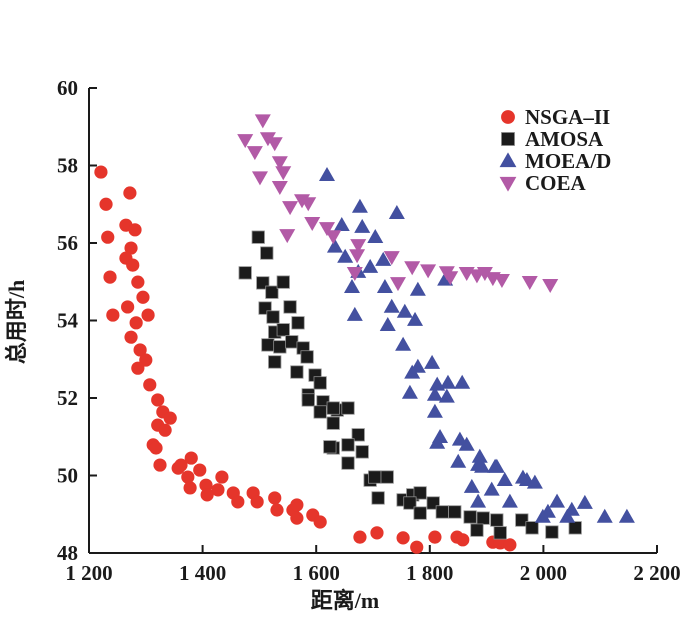  I want to click on x-tick-label: 1 400, so click(202, 573).